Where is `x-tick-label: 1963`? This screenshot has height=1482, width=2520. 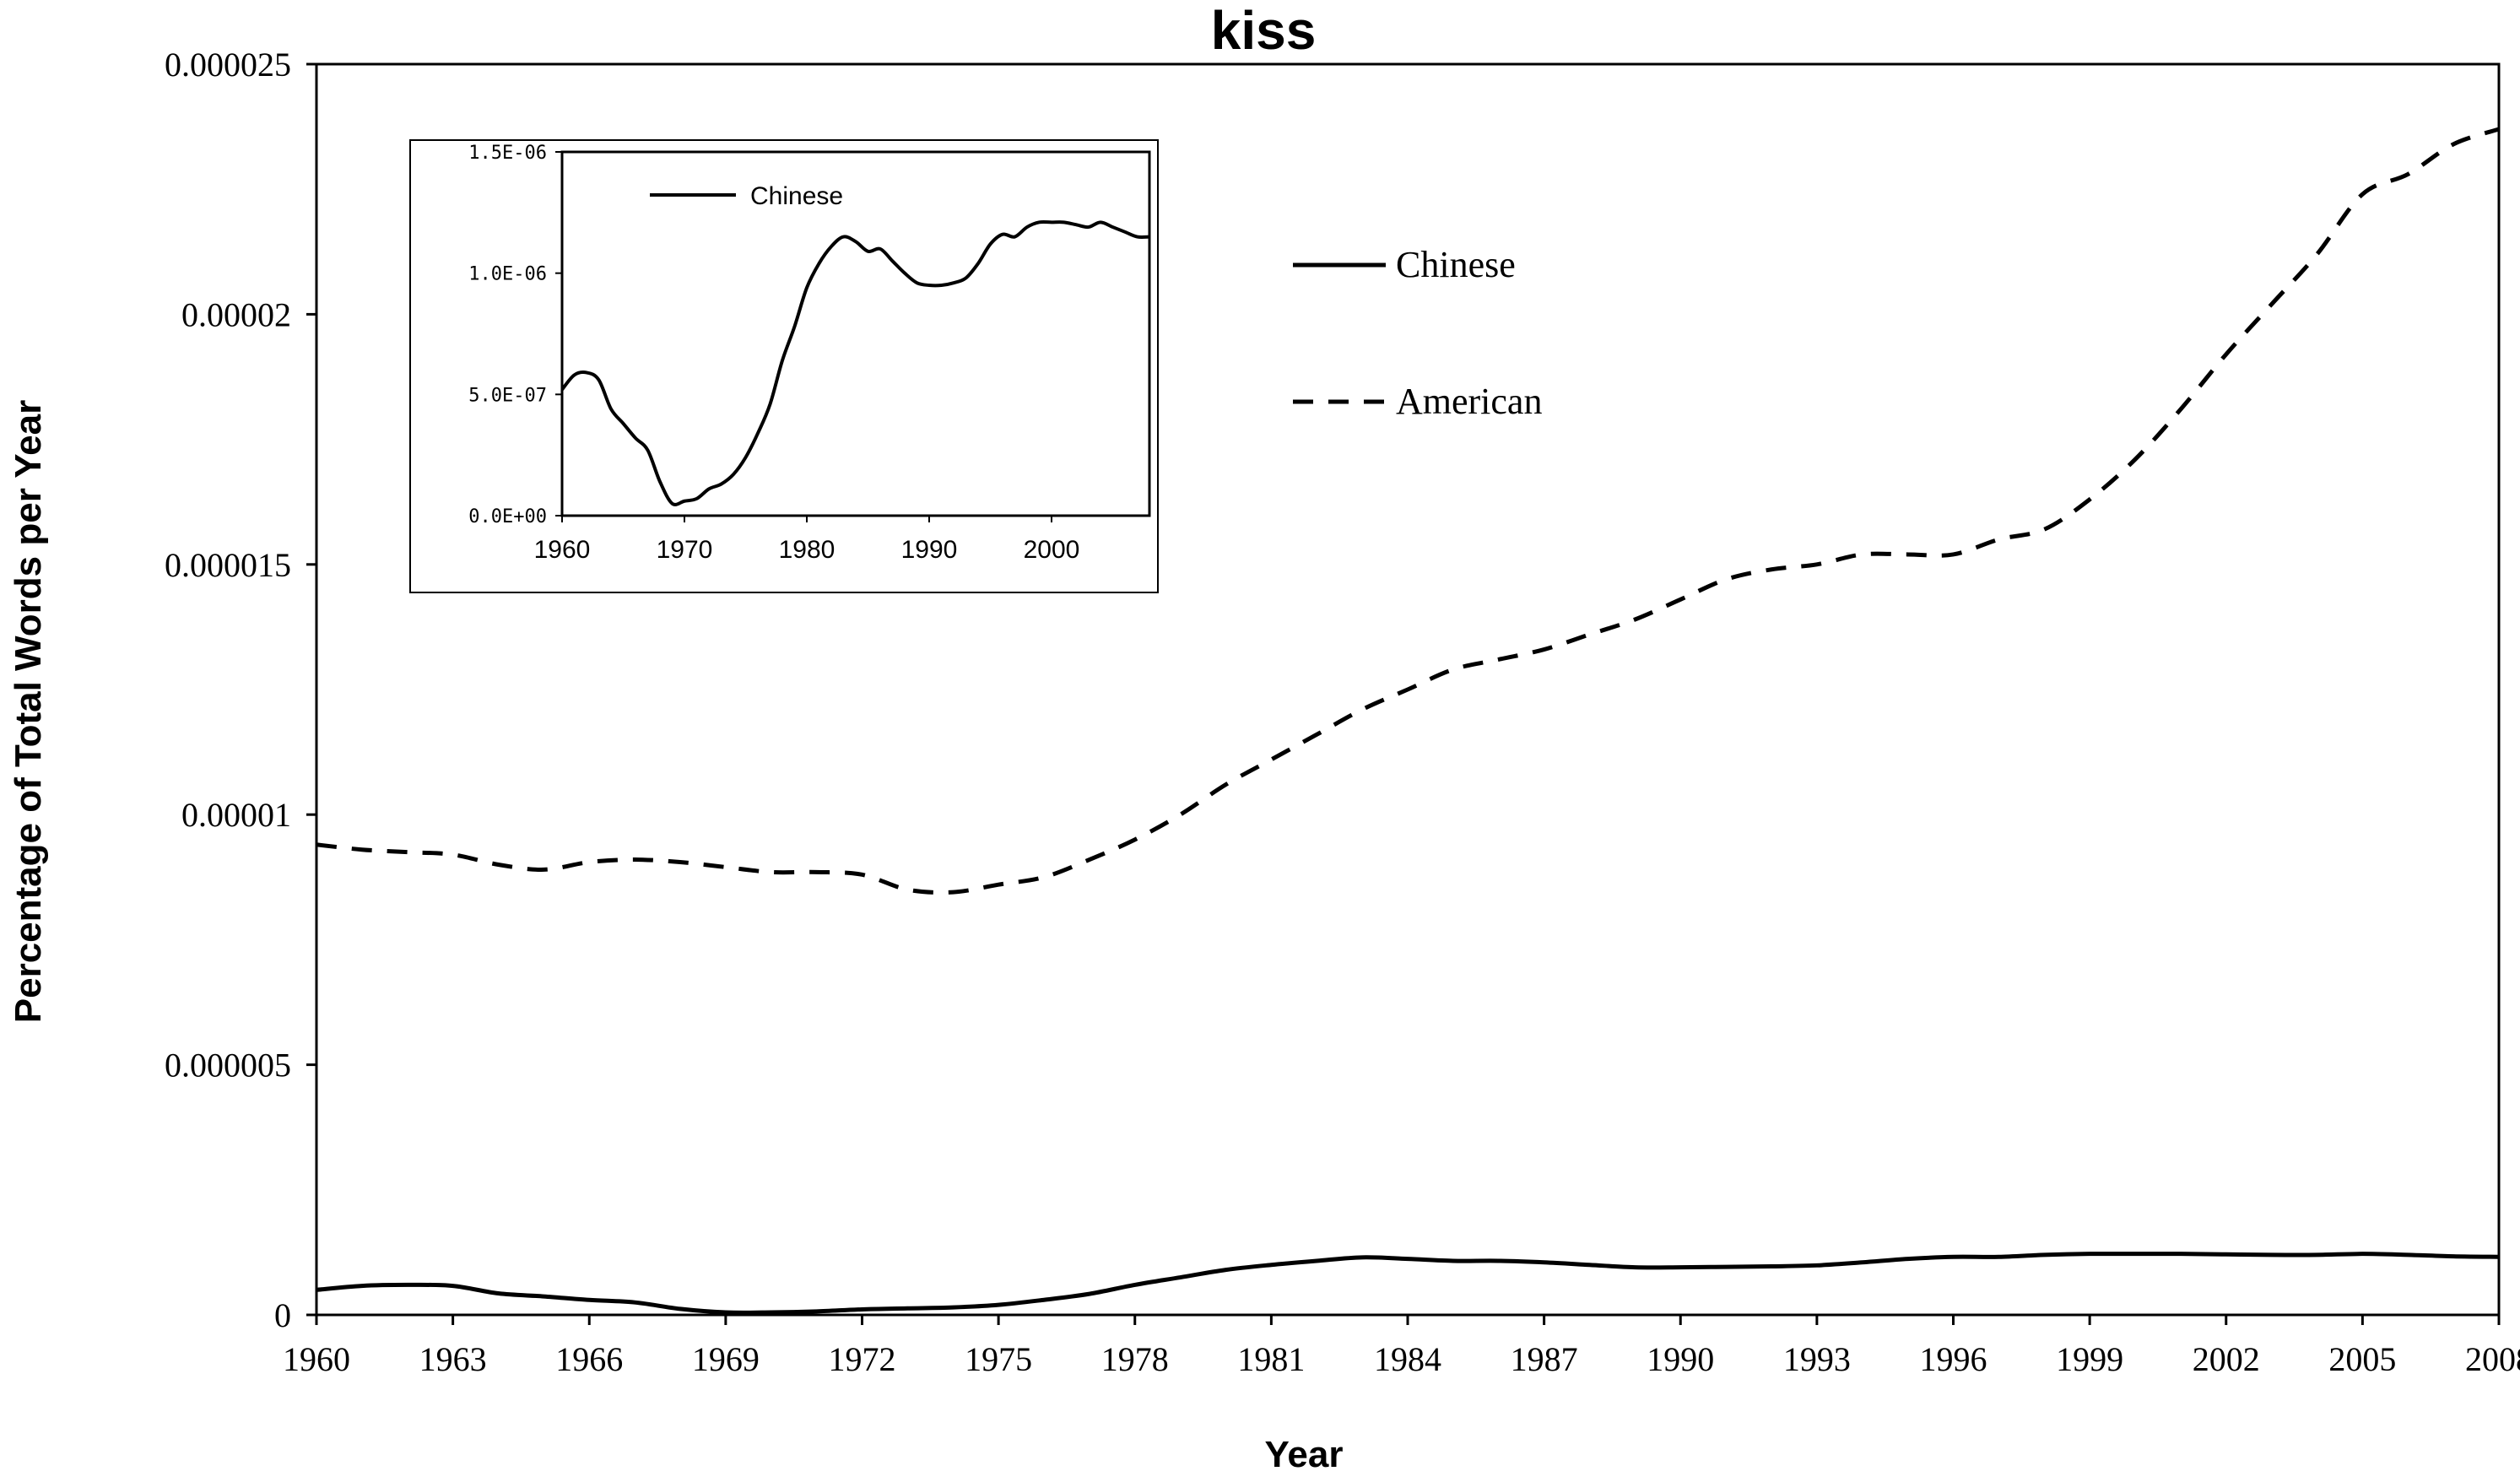
x-tick-label: 1963 is located at coordinates (453, 1359).